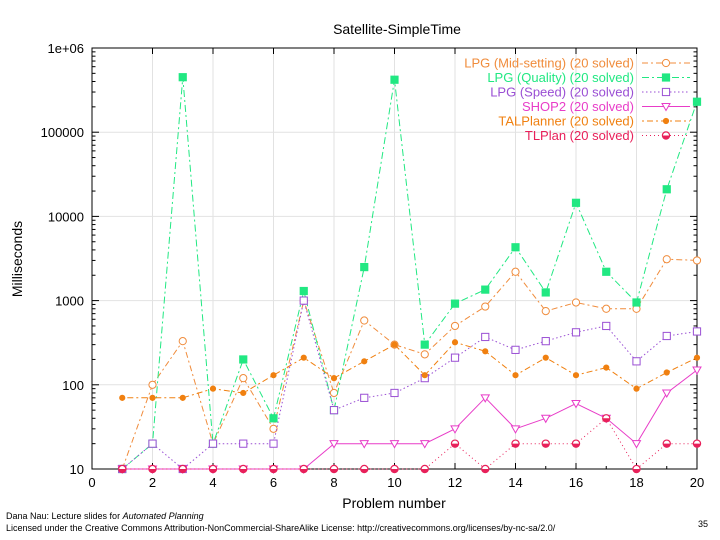  I want to click on legend-label: TALPlanner (20 solved), so click(566, 121).